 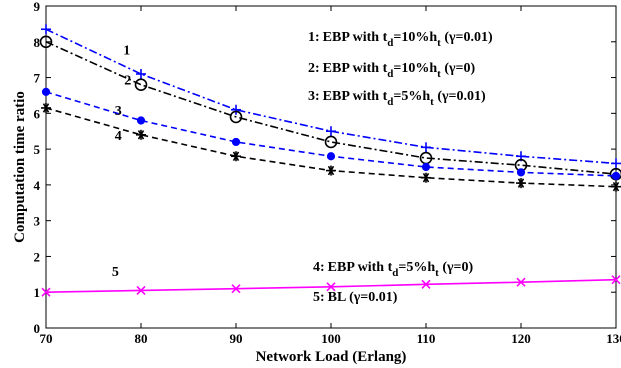 What do you see at coordinates (37, 185) in the screenshot?
I see `y-tick-label: 4` at bounding box center [37, 185].